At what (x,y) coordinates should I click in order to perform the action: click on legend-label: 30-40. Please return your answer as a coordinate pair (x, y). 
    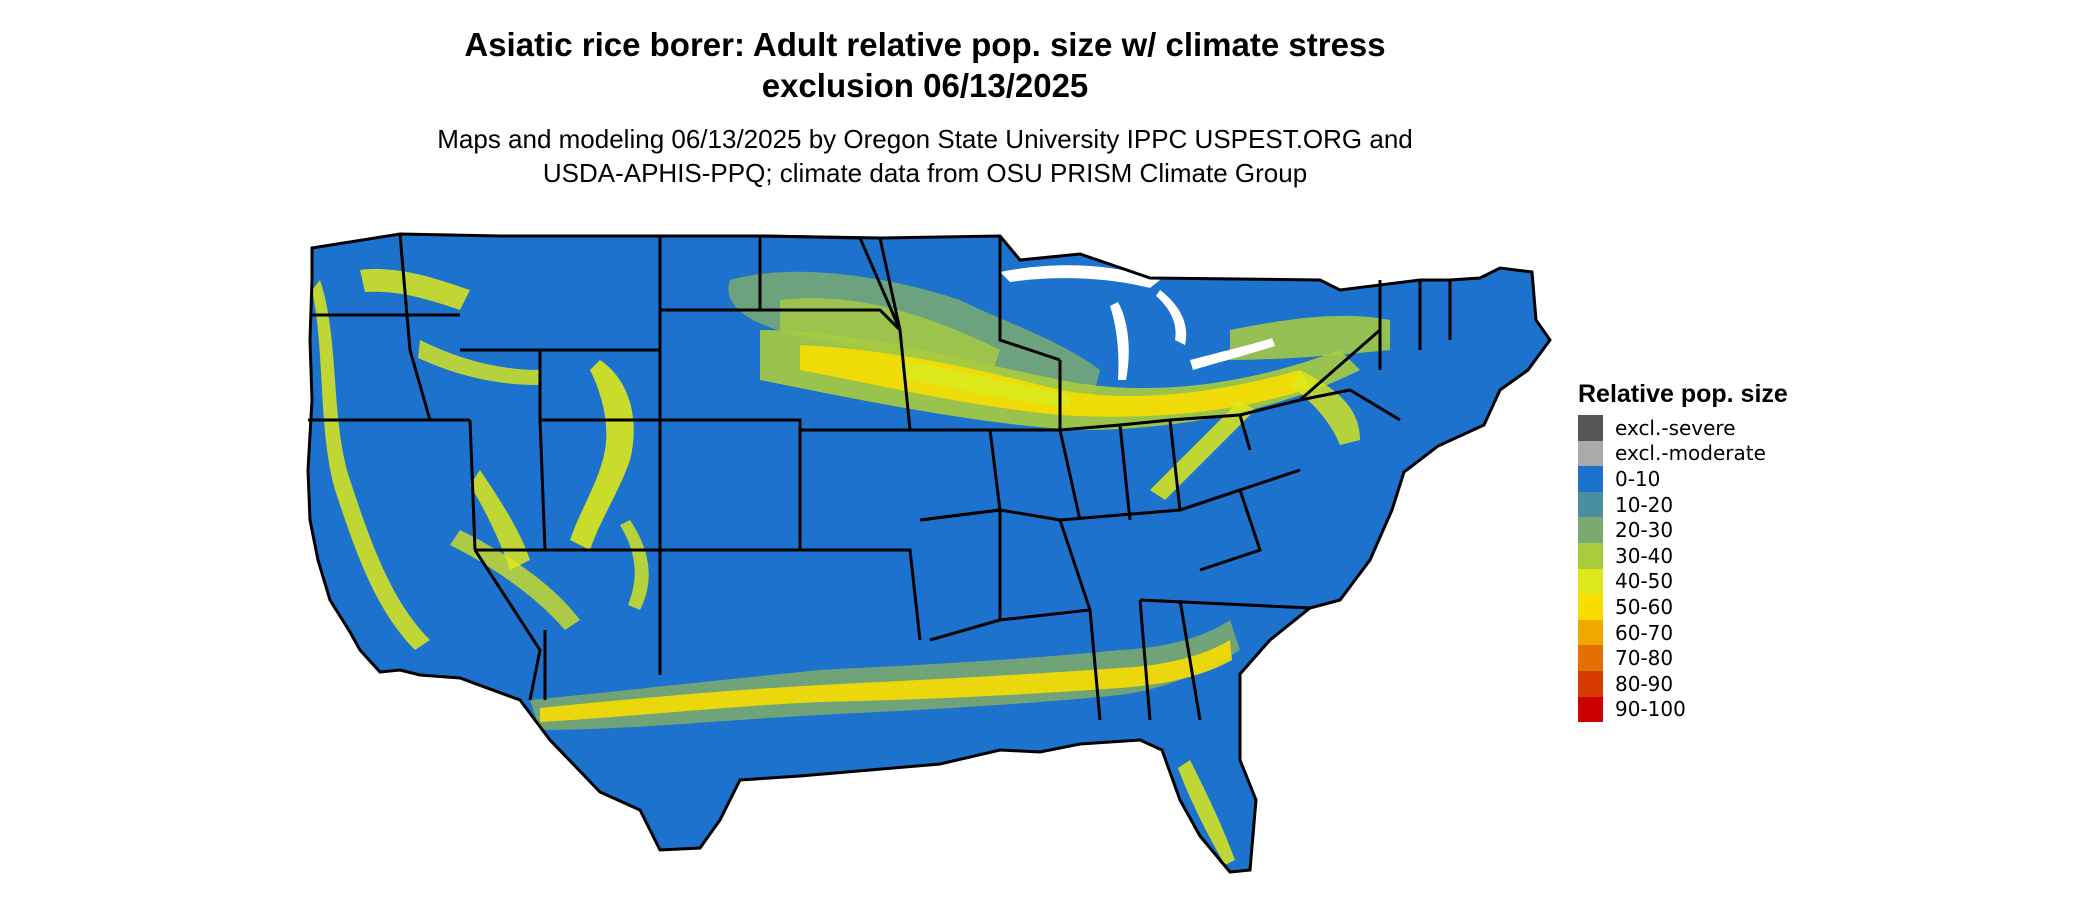
    Looking at the image, I should click on (1644, 555).